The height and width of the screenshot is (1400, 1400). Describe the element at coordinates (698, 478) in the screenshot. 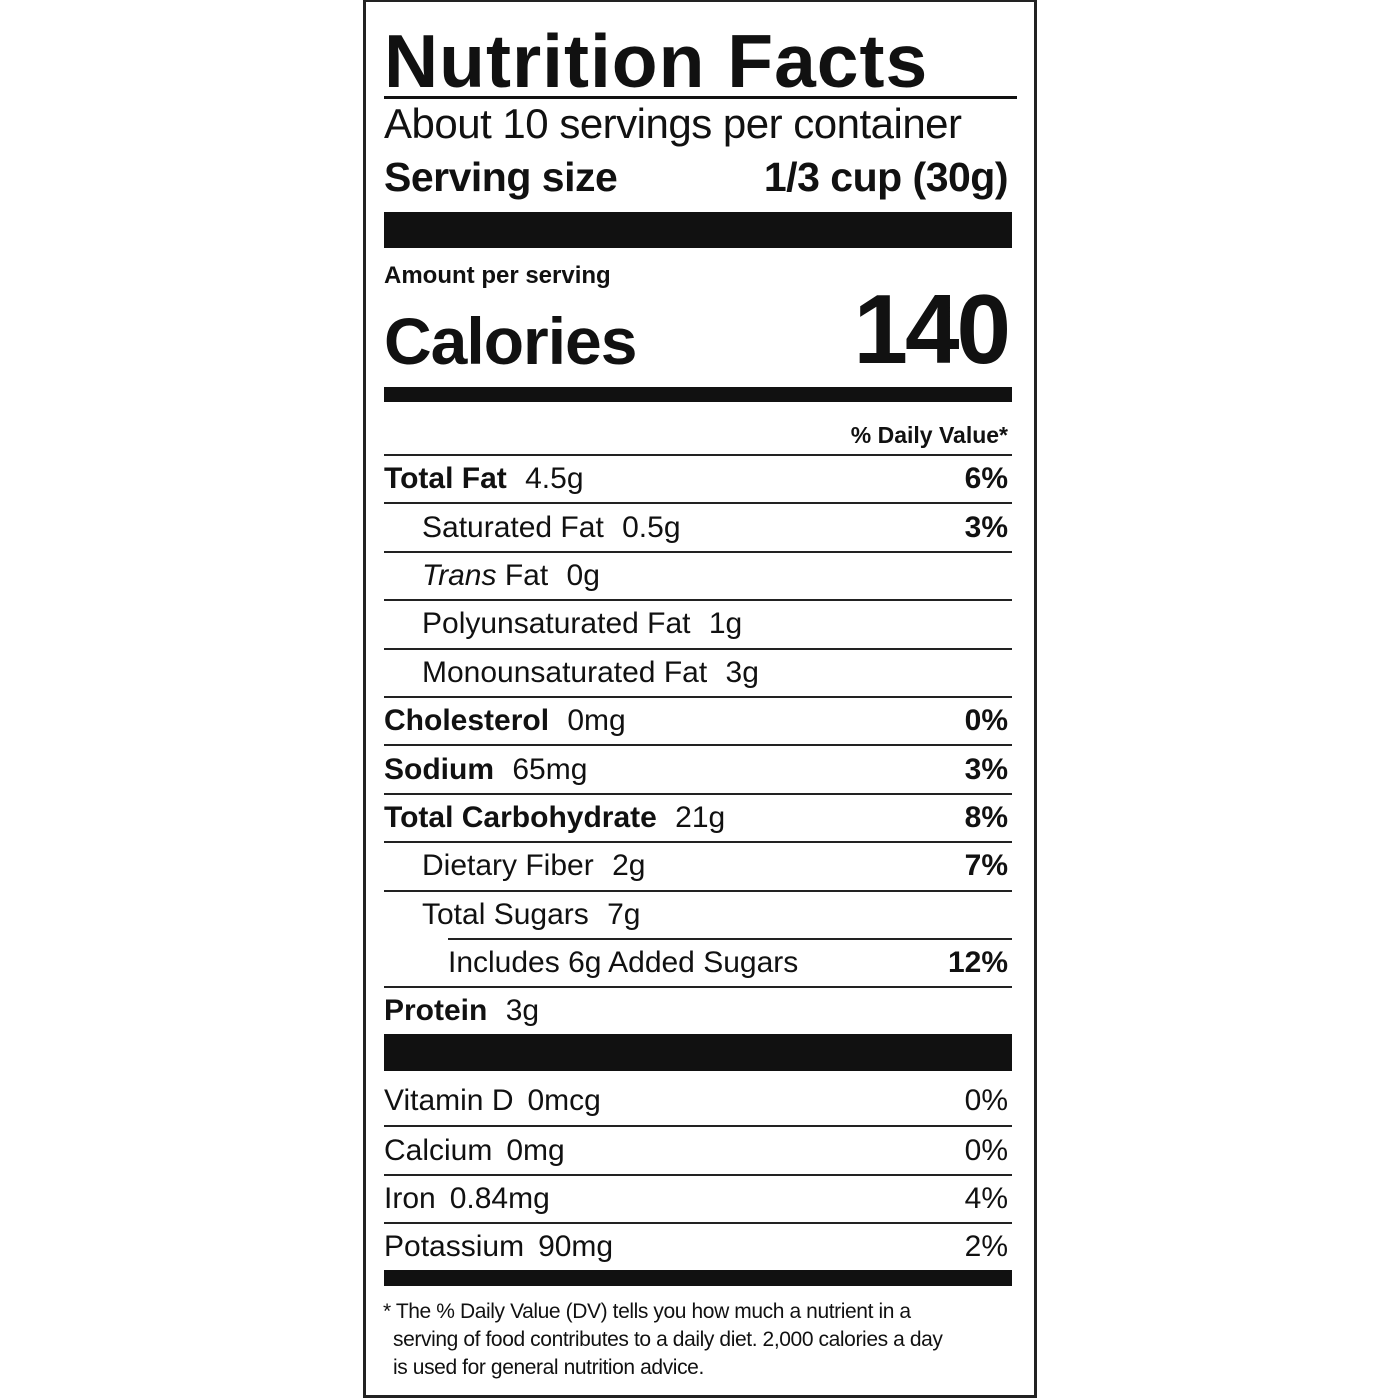

I see `nutrient-row: Total Fat 4.5g 6%` at that location.